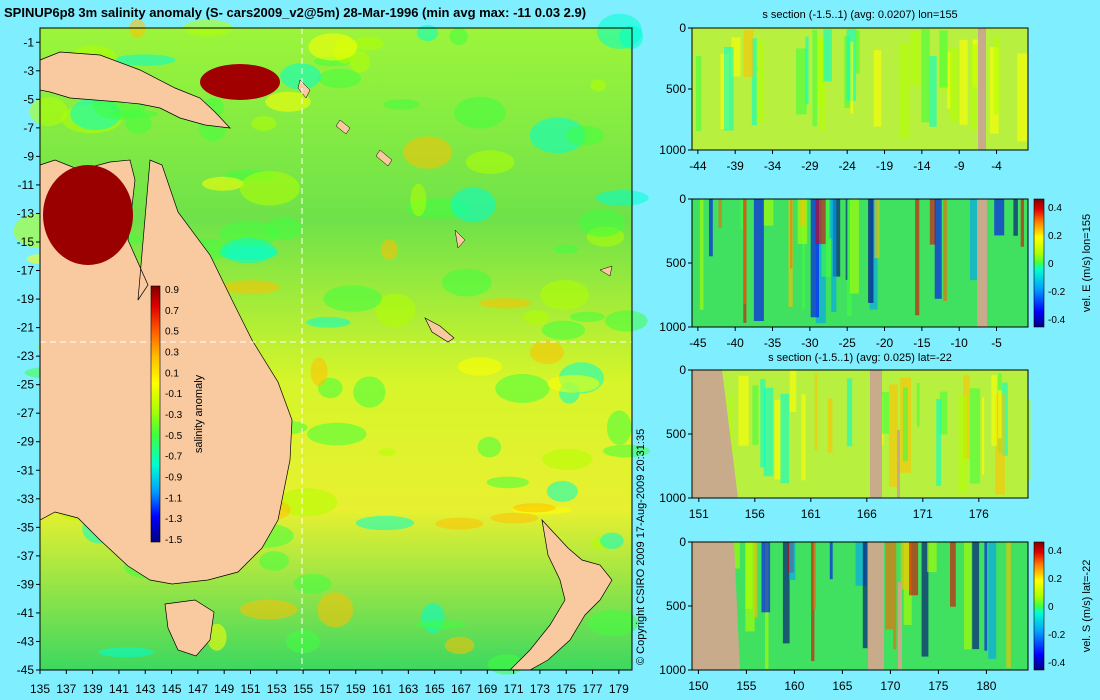 This screenshot has height=700, width=1100. What do you see at coordinates (28, 128) in the screenshot?
I see `map-y-tick-label: -7` at bounding box center [28, 128].